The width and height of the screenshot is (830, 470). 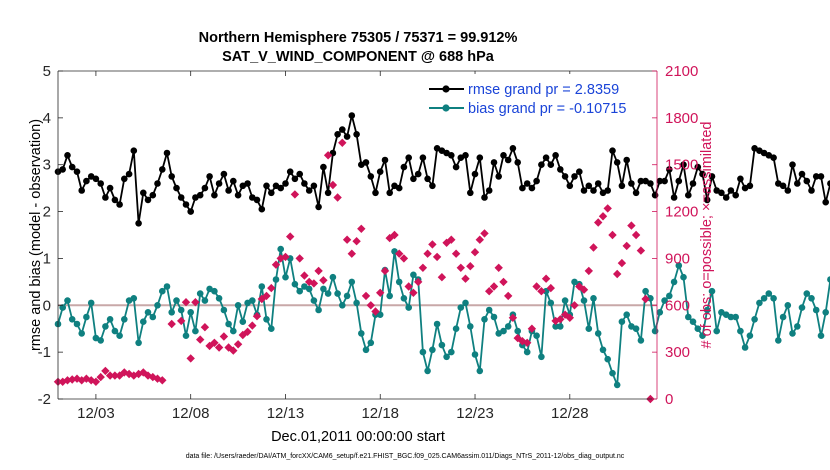 I want to click on y-right-tick-label: 2100, so click(x=681, y=71).